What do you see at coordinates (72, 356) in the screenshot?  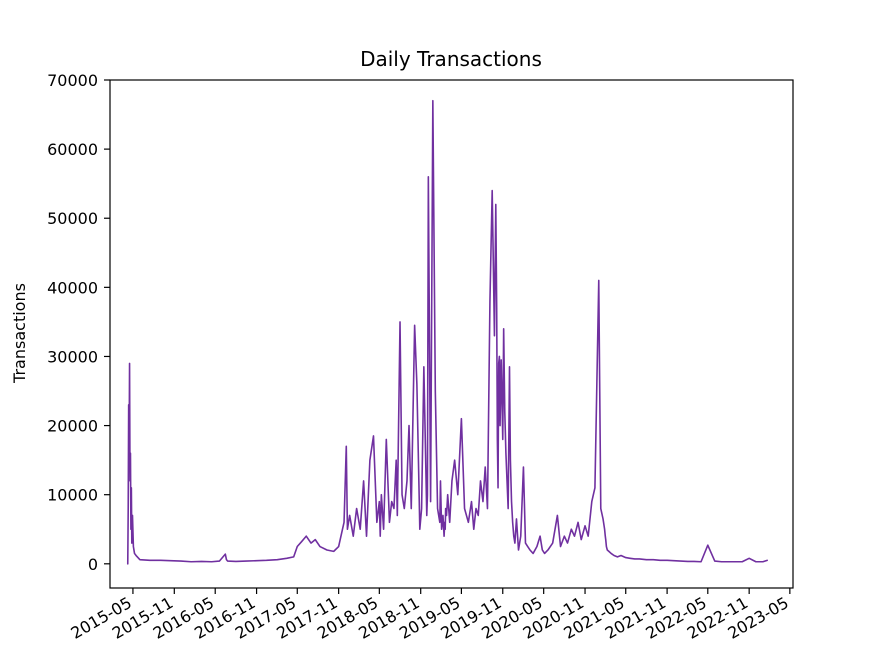 I see `y-tick-label: 30000` at bounding box center [72, 356].